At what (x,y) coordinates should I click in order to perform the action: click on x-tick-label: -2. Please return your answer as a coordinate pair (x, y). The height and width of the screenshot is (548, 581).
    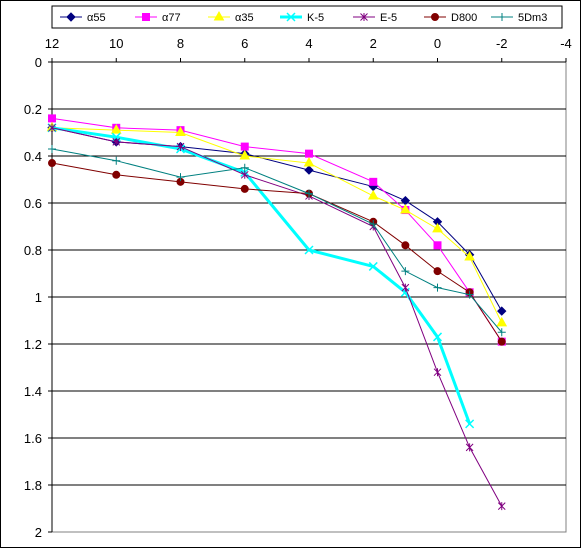
    Looking at the image, I should click on (502, 43).